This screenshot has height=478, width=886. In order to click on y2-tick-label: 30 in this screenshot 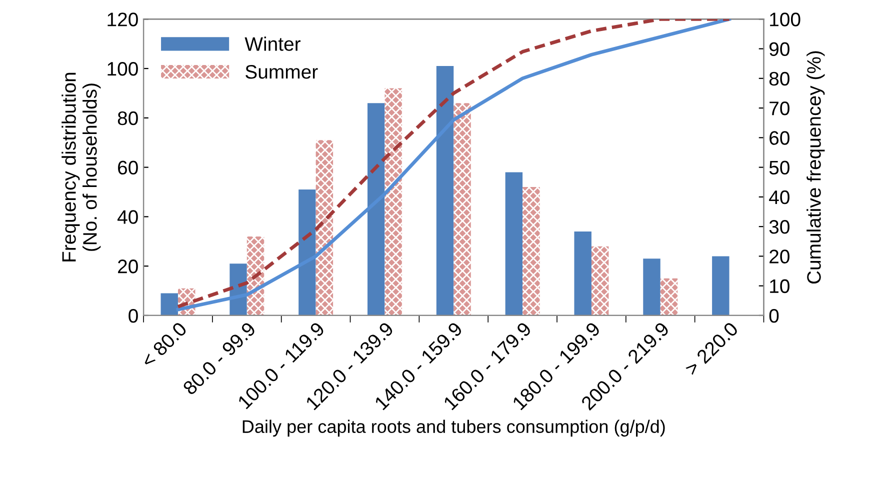, I will do `click(779, 227)`.